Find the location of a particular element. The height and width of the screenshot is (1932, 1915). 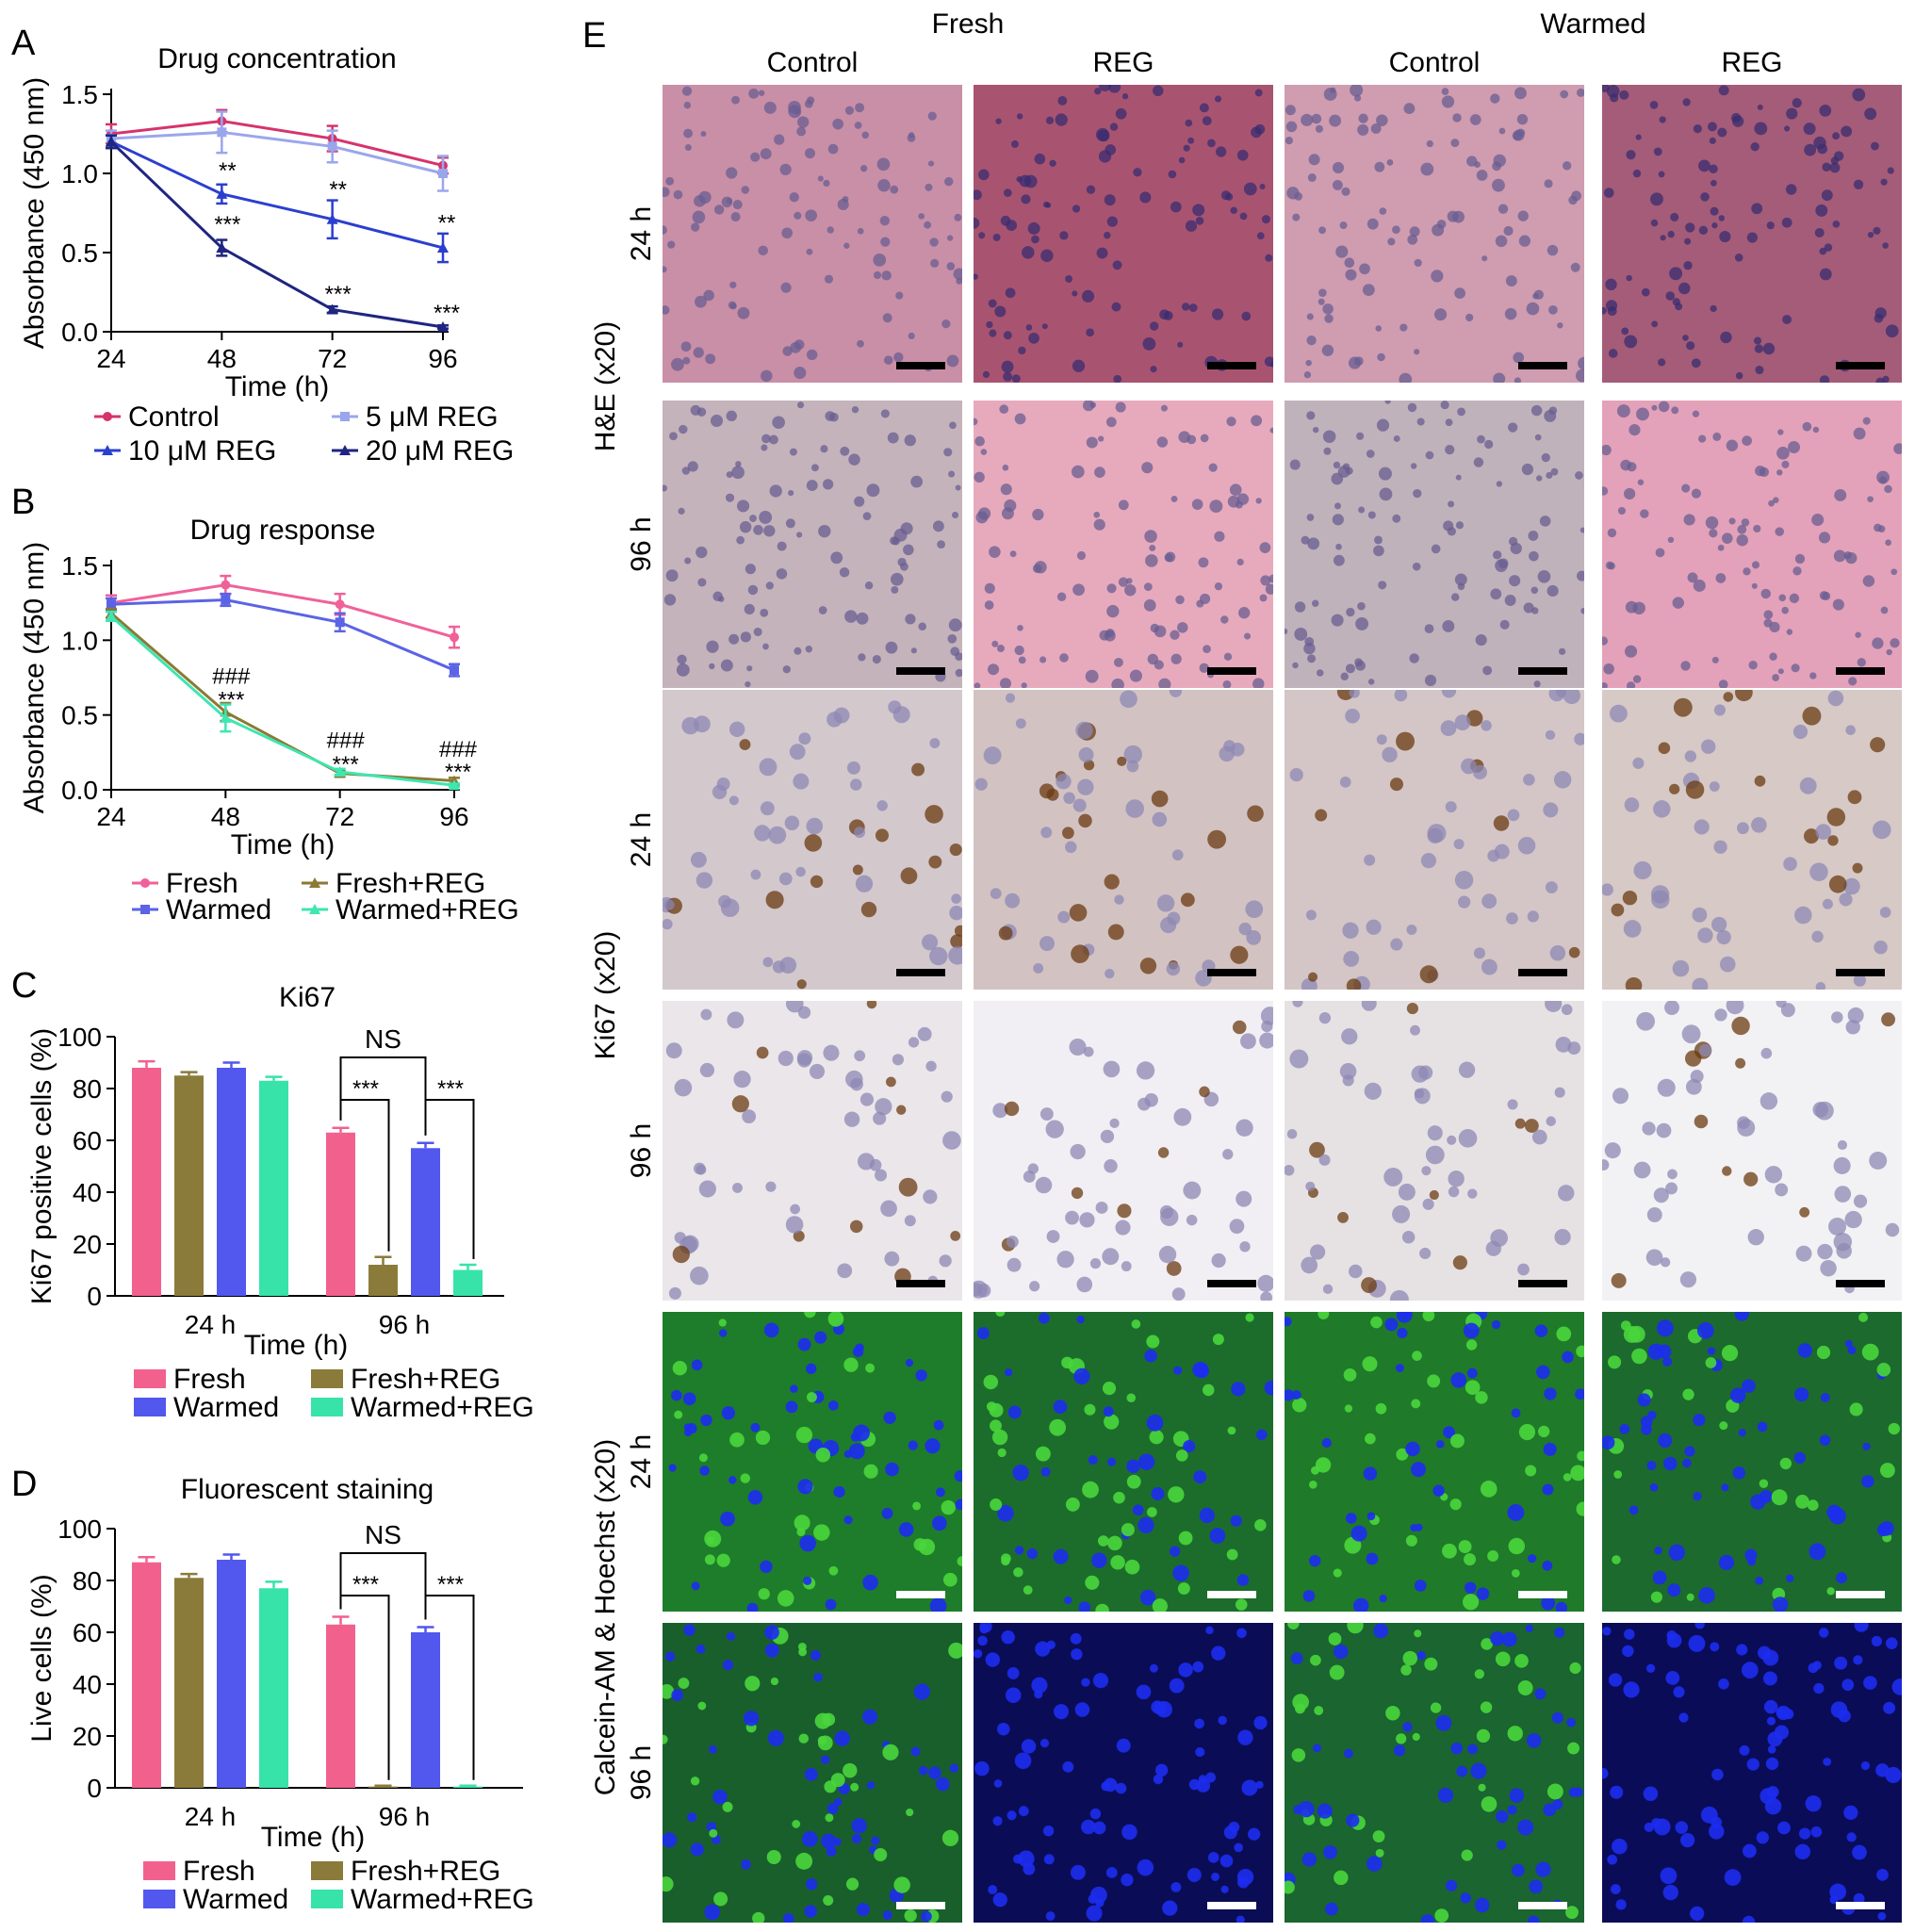

significance-bracket is located at coordinates (449, 1687).